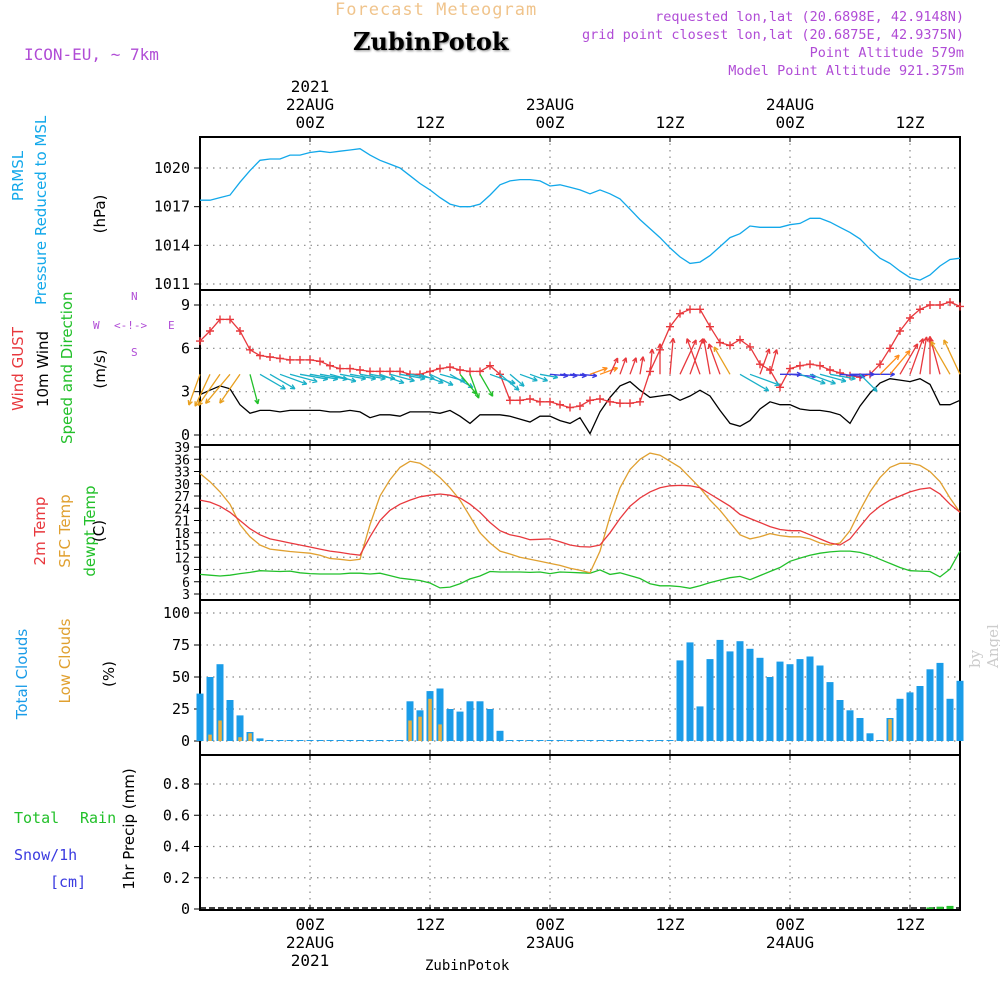 This screenshot has height=1000, width=1000. I want to click on chart-title: Forecast Meteogram, so click(436, 10).